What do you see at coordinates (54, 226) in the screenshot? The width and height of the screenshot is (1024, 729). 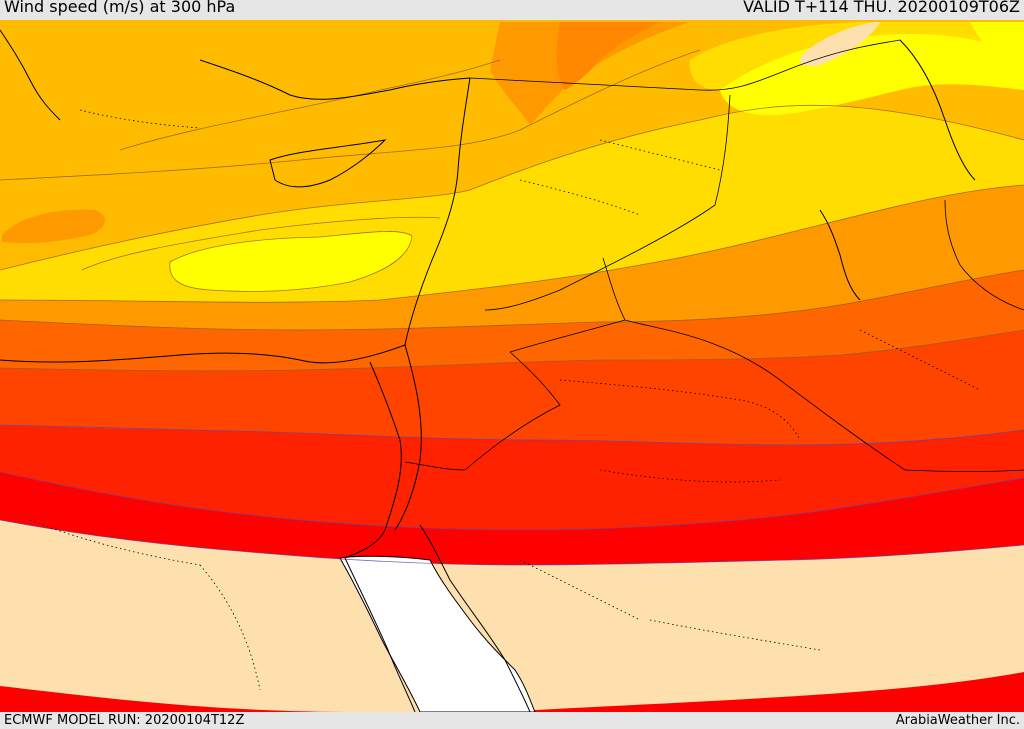 I see `band-orange-west` at bounding box center [54, 226].